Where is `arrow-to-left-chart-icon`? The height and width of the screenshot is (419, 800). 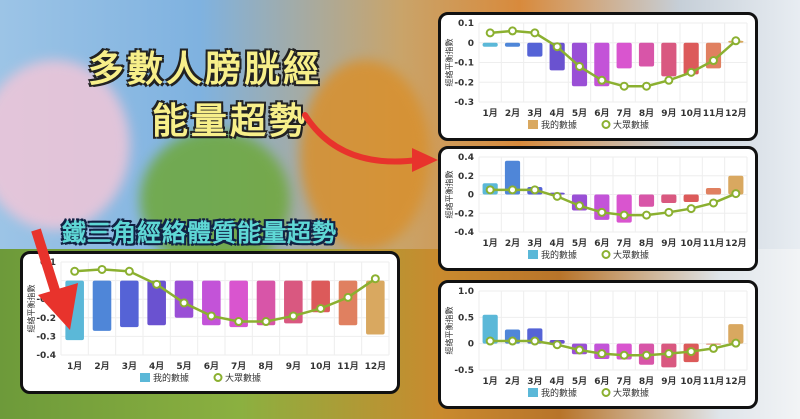
arrow-to-left-chart-icon is located at coordinates (54, 279).